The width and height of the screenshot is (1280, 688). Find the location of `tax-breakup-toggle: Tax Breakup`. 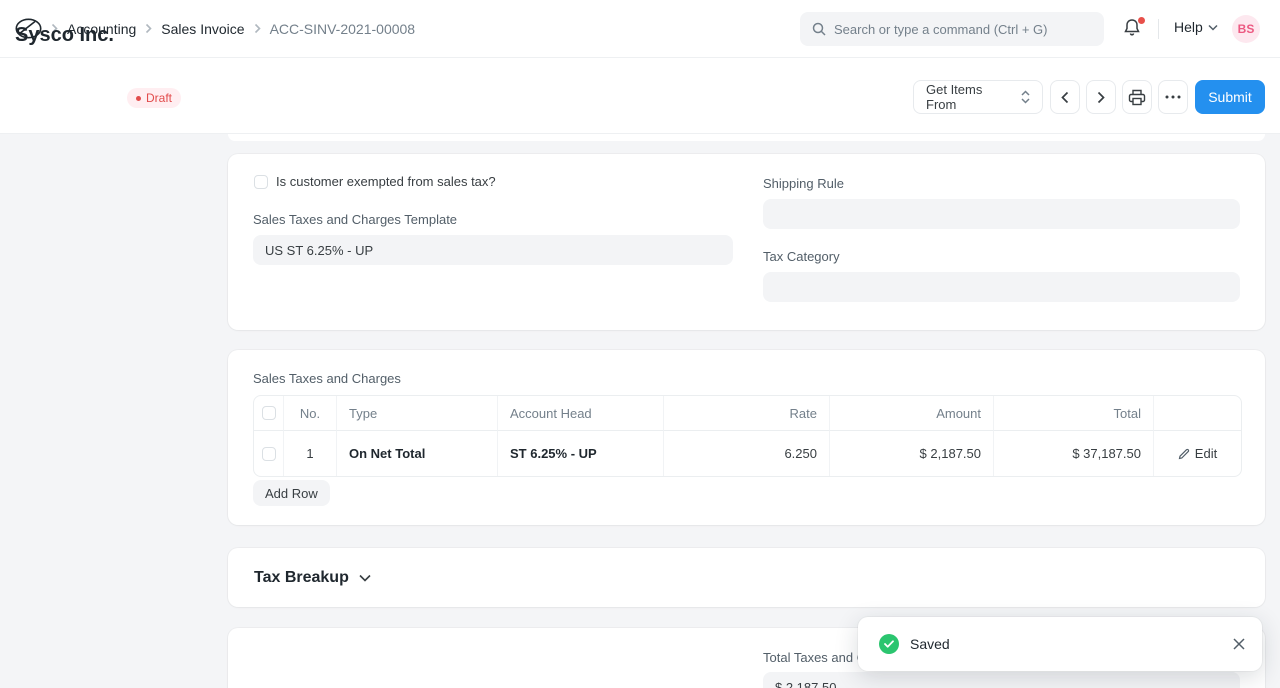

tax-breakup-toggle: Tax Breakup is located at coordinates (312, 577).